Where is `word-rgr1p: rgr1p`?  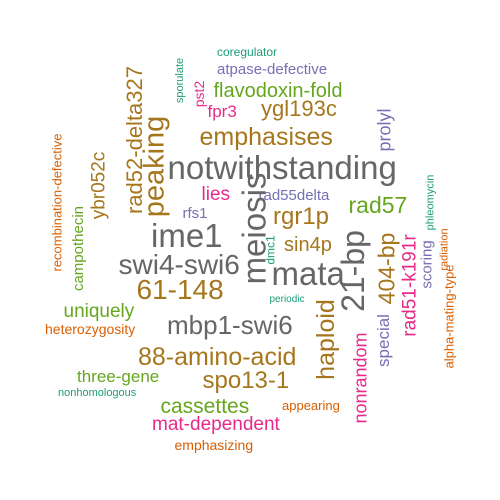 word-rgr1p: rgr1p is located at coordinates (301, 216).